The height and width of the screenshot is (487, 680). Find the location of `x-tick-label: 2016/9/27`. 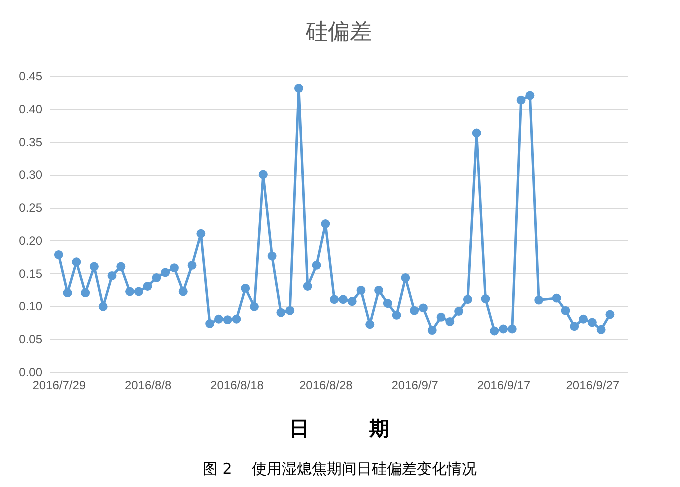

x-tick-label: 2016/9/27 is located at coordinates (593, 385).